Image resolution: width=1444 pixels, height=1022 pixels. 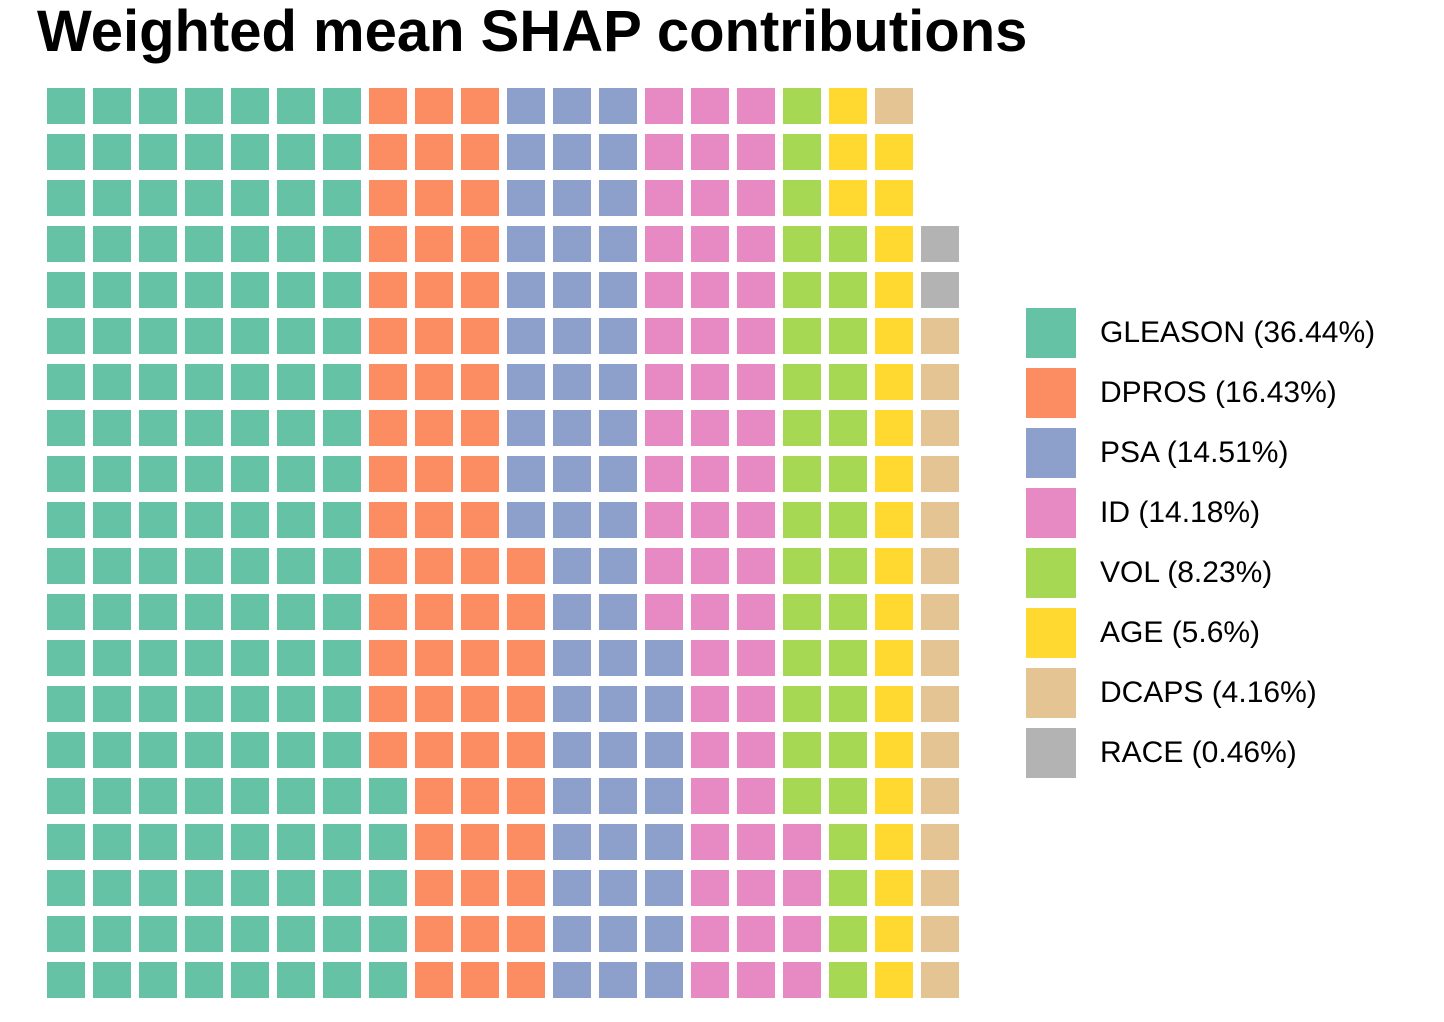 What do you see at coordinates (1194, 452) in the screenshot?
I see `legend-label-psa: PSA (14.51%)` at bounding box center [1194, 452].